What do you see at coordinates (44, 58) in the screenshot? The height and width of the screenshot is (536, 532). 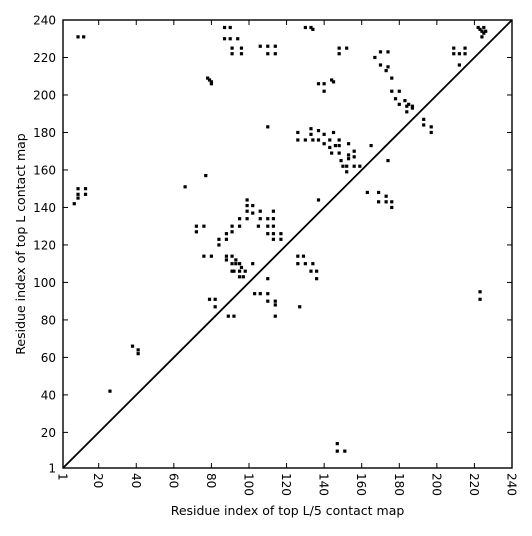 I see `y-tick-label: 220` at bounding box center [44, 58].